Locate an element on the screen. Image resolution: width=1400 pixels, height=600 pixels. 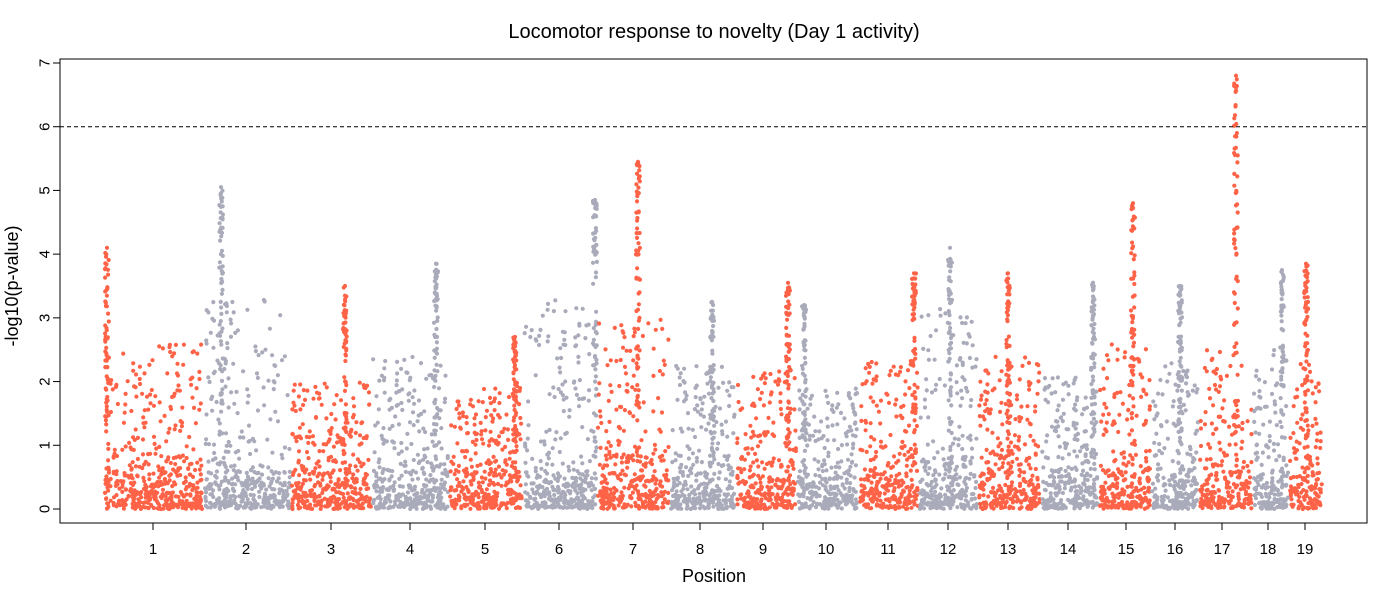
chromosome-14-points is located at coordinates (1070, 395).